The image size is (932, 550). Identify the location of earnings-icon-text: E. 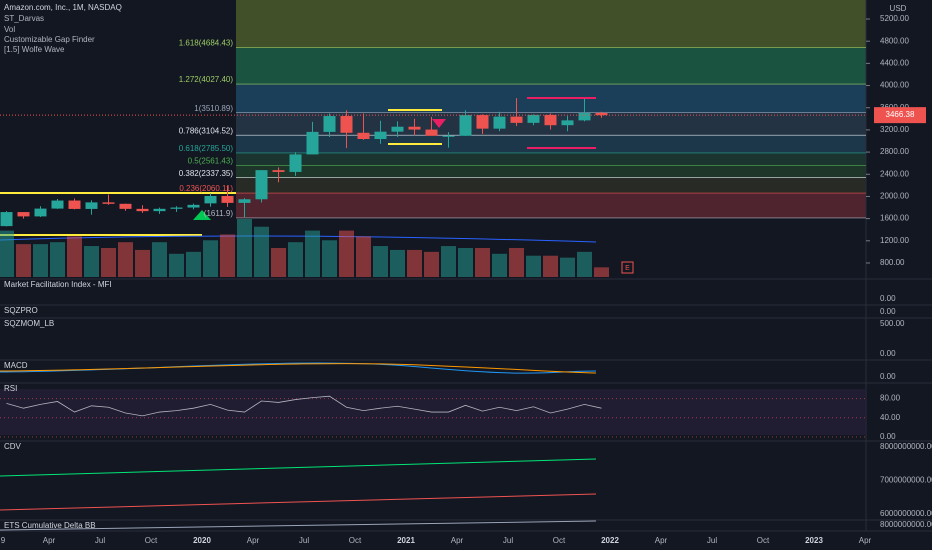
(627, 268).